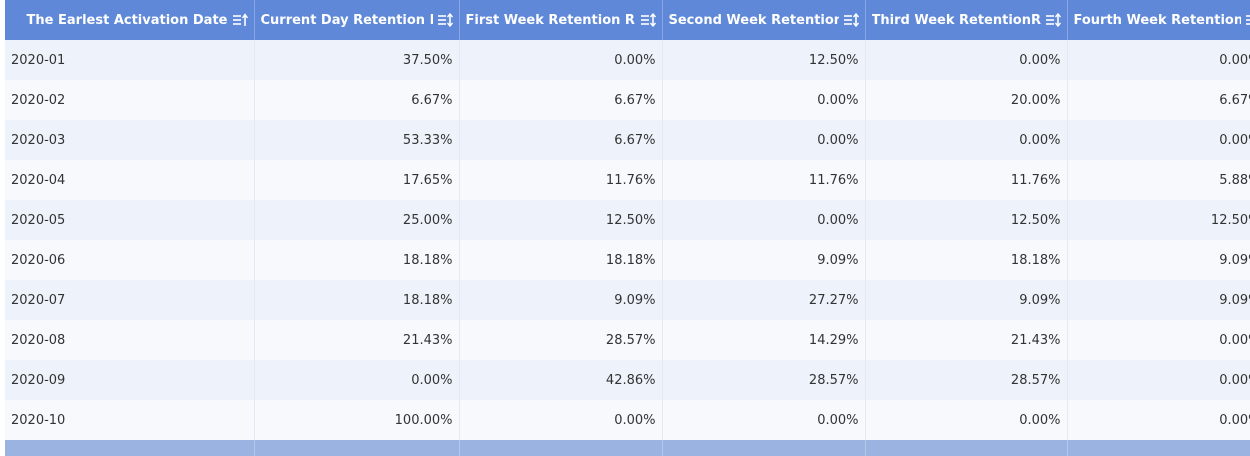 Image resolution: width=1250 pixels, height=456 pixels. I want to click on header-text: Fourth Week Retention, so click(1157, 20).